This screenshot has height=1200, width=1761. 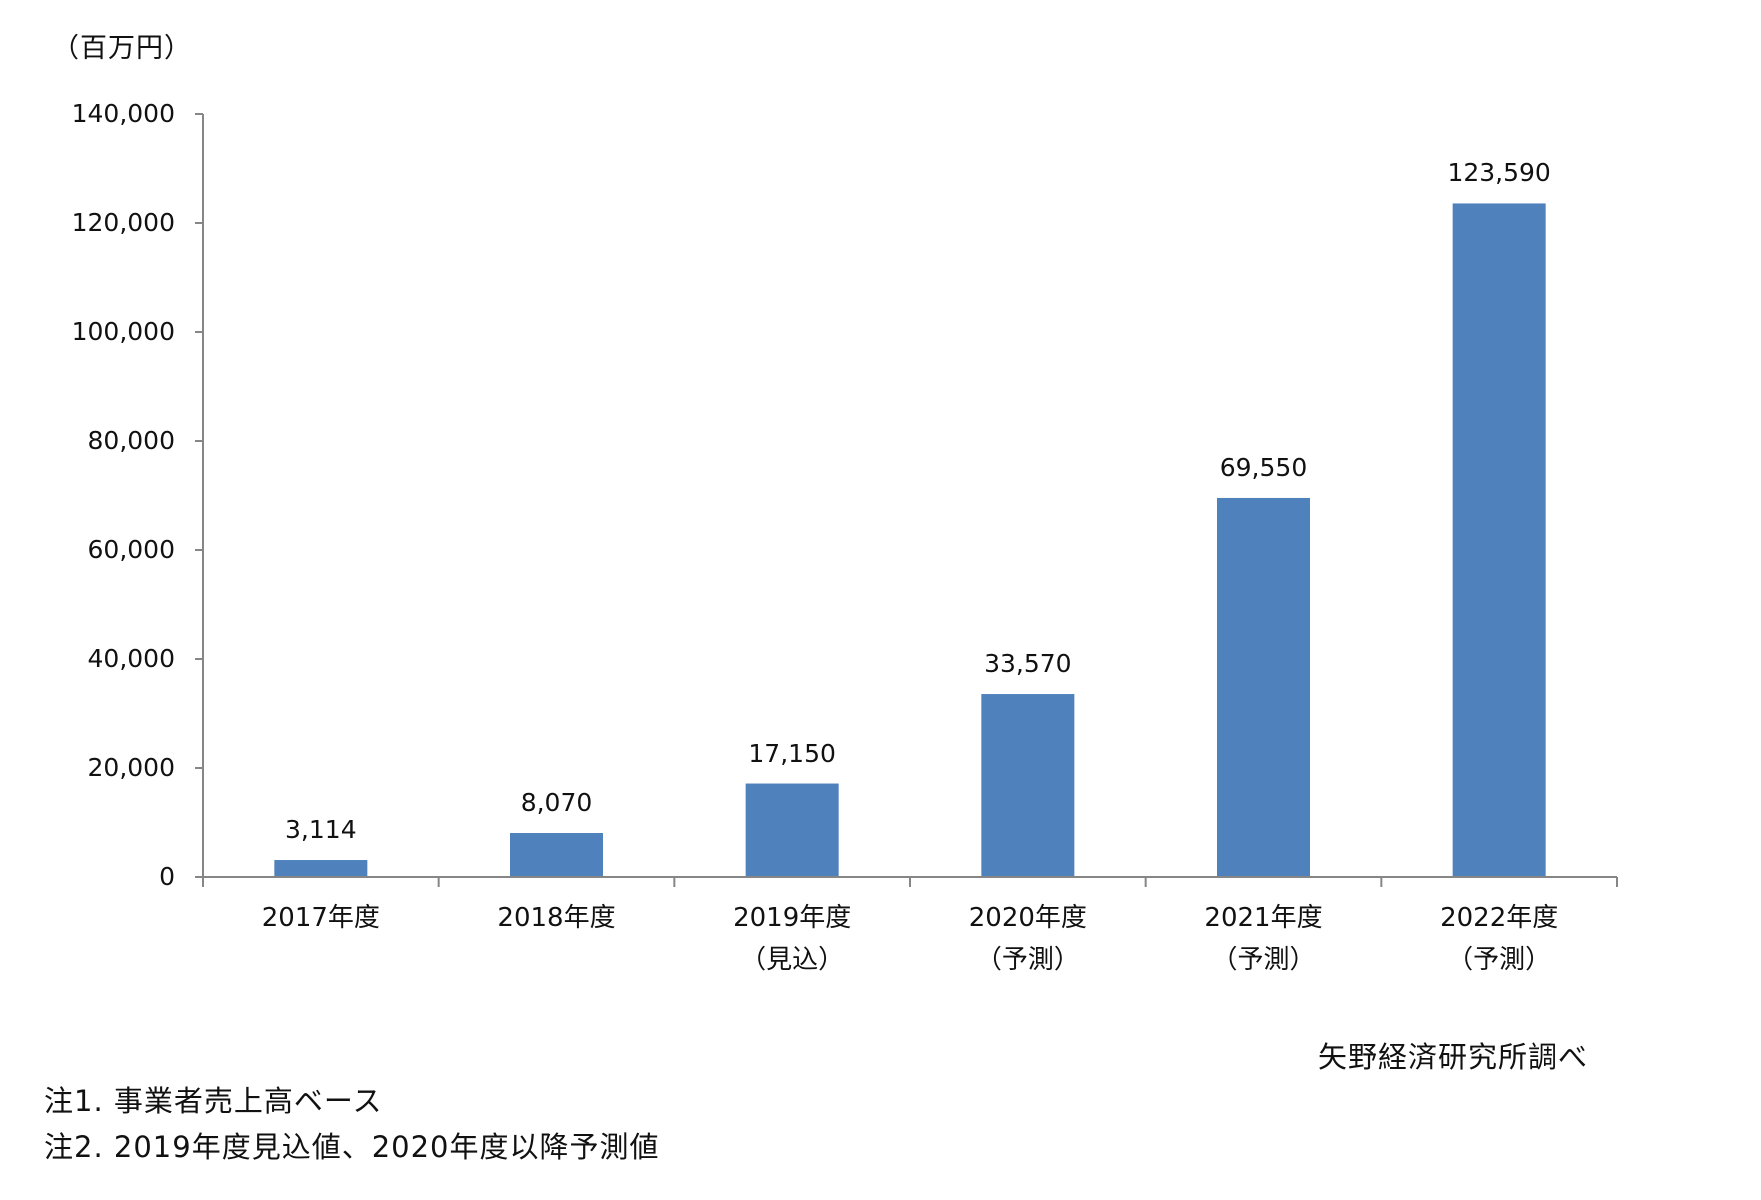 I want to click on x-category-label: 2018年度, so click(x=556, y=918).